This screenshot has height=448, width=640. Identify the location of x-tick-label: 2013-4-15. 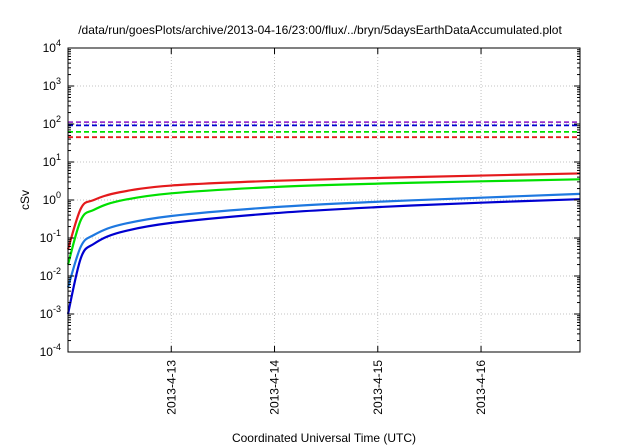
(378, 387).